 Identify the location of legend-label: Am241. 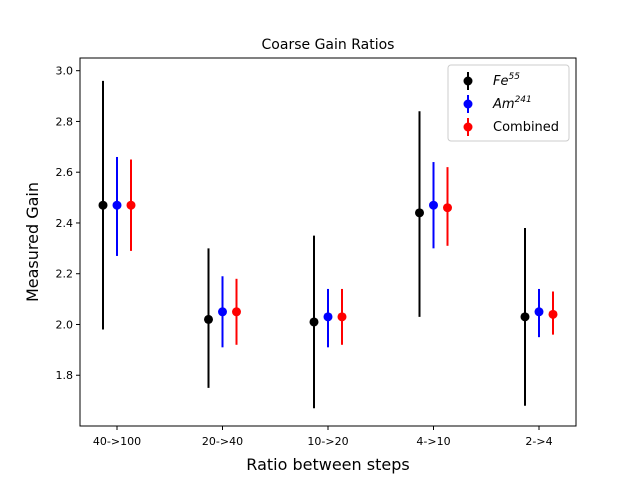
(512, 103).